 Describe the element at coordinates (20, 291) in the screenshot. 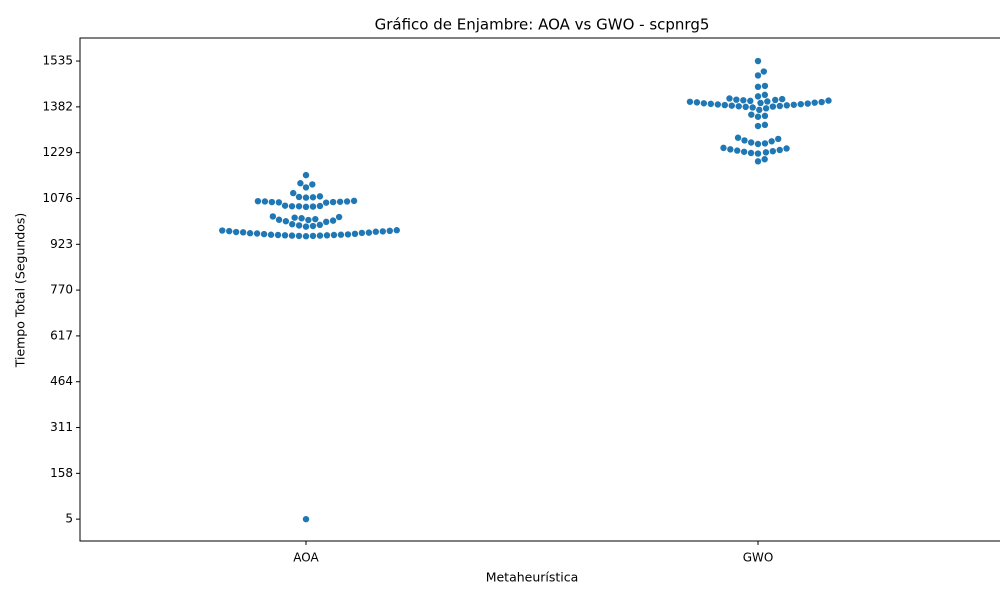

I see `y-axis-label: Tiempo Total (Segundos)` at that location.